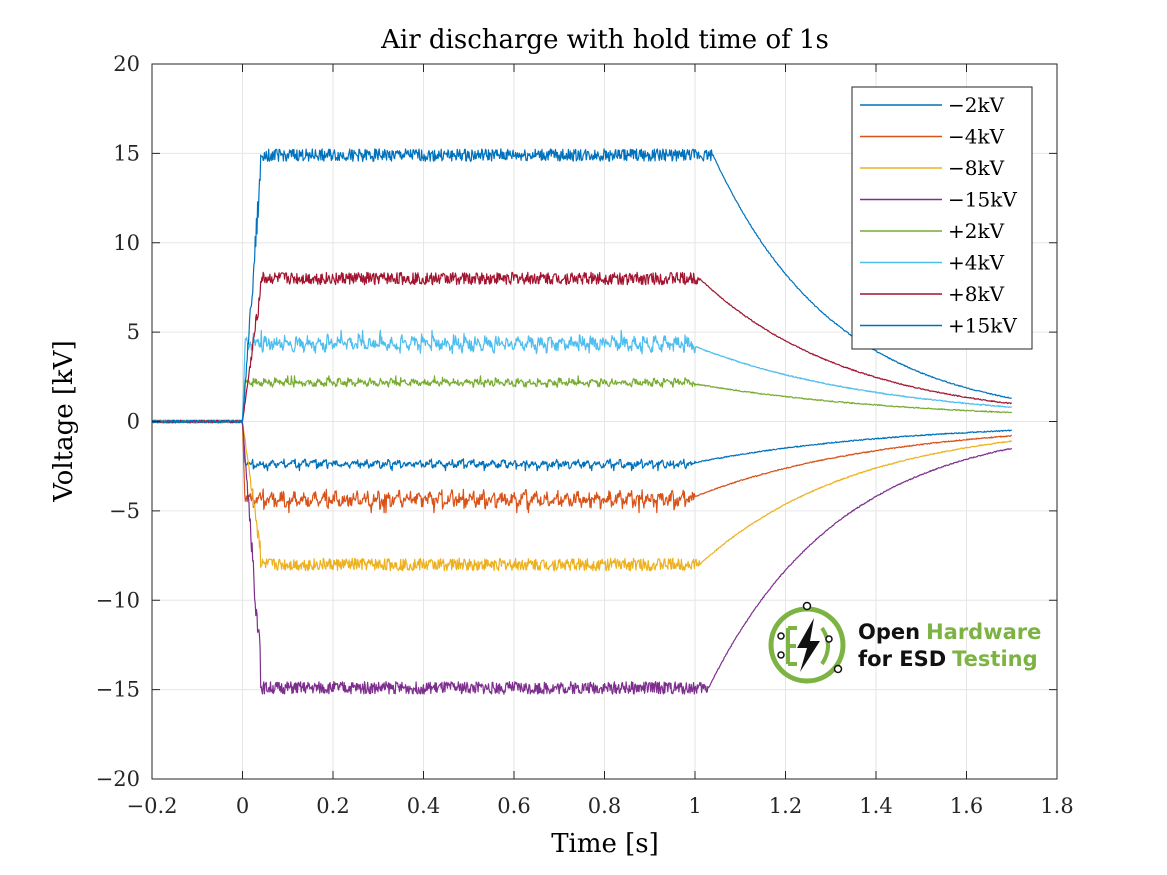 Image resolution: width=1167 pixels, height=875 pixels. Describe the element at coordinates (875, 806) in the screenshot. I see `x-tick-label: 1.4` at that location.